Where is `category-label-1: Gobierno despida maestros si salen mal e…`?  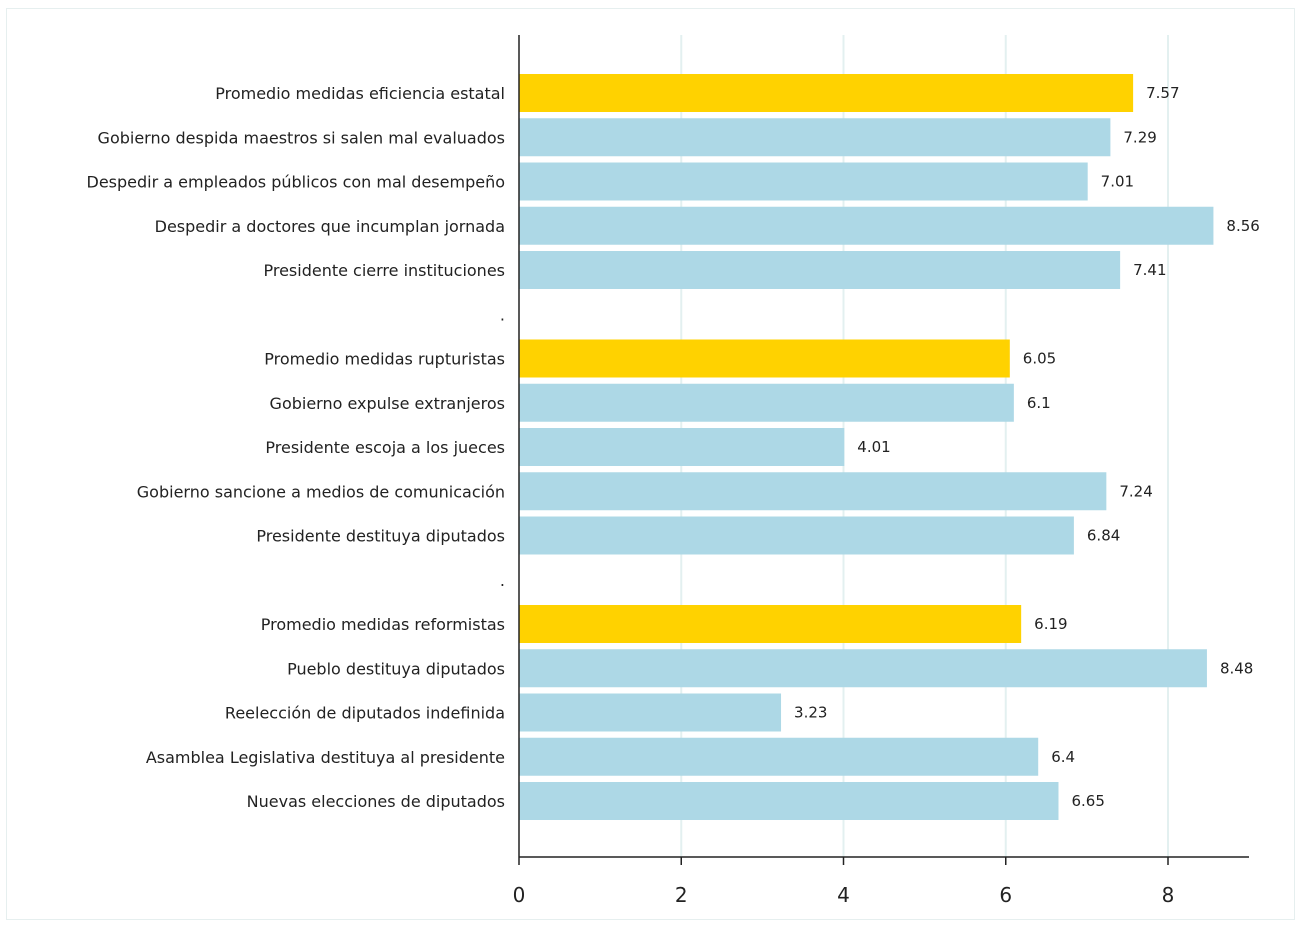 category-label-1: Gobierno despida maestros si salen mal e… is located at coordinates (301, 137).